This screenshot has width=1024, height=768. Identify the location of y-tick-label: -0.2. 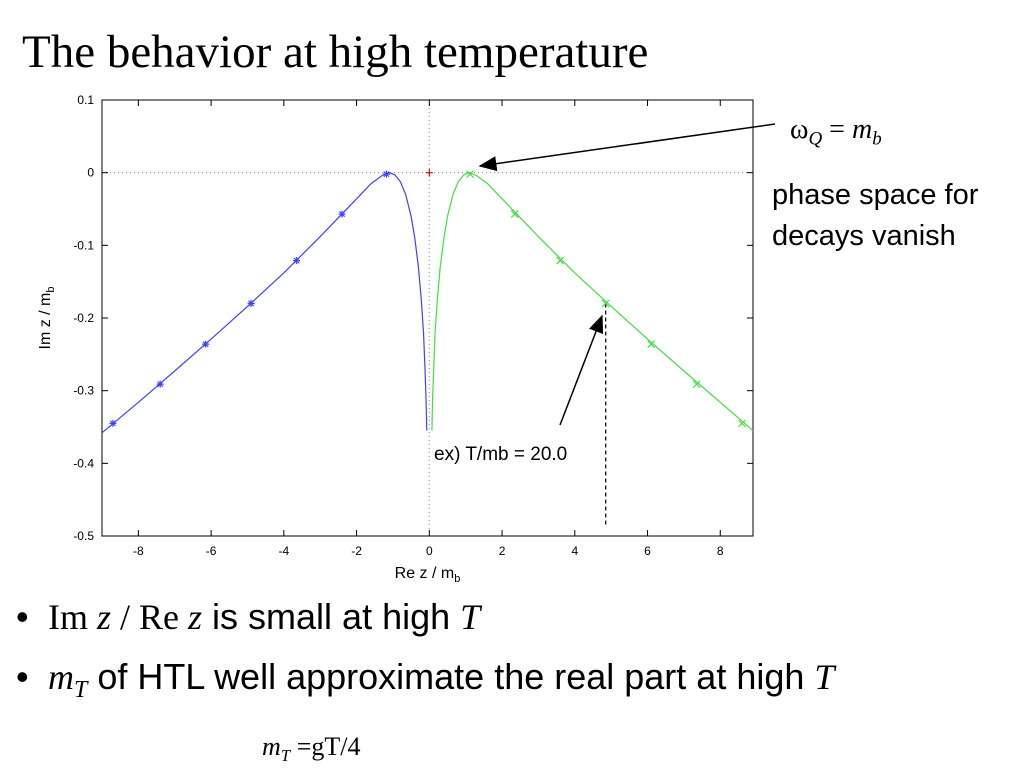
(83, 318).